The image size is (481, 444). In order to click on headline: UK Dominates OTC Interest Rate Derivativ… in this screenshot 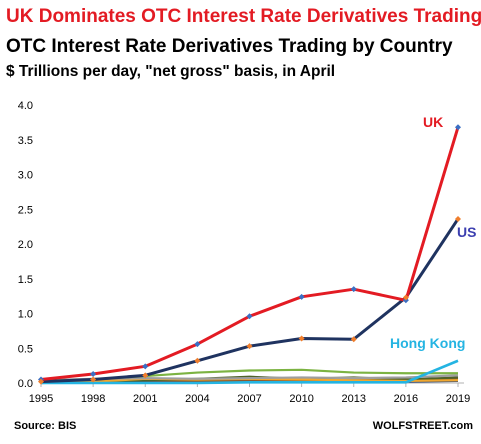, I will do `click(243, 16)`.